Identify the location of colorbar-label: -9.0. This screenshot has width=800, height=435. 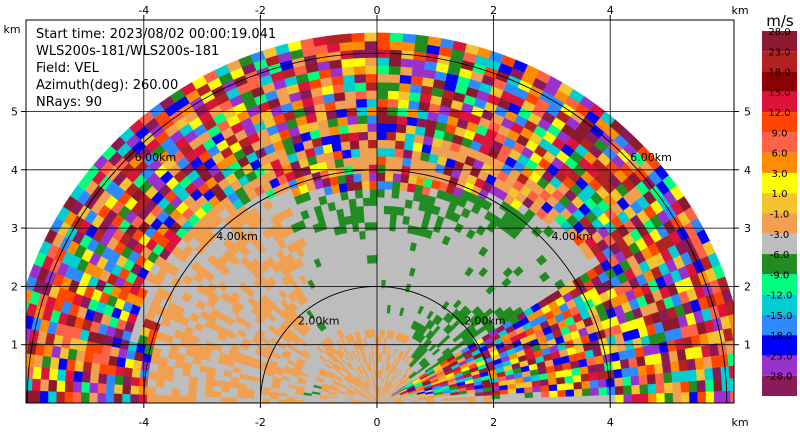
(780, 275).